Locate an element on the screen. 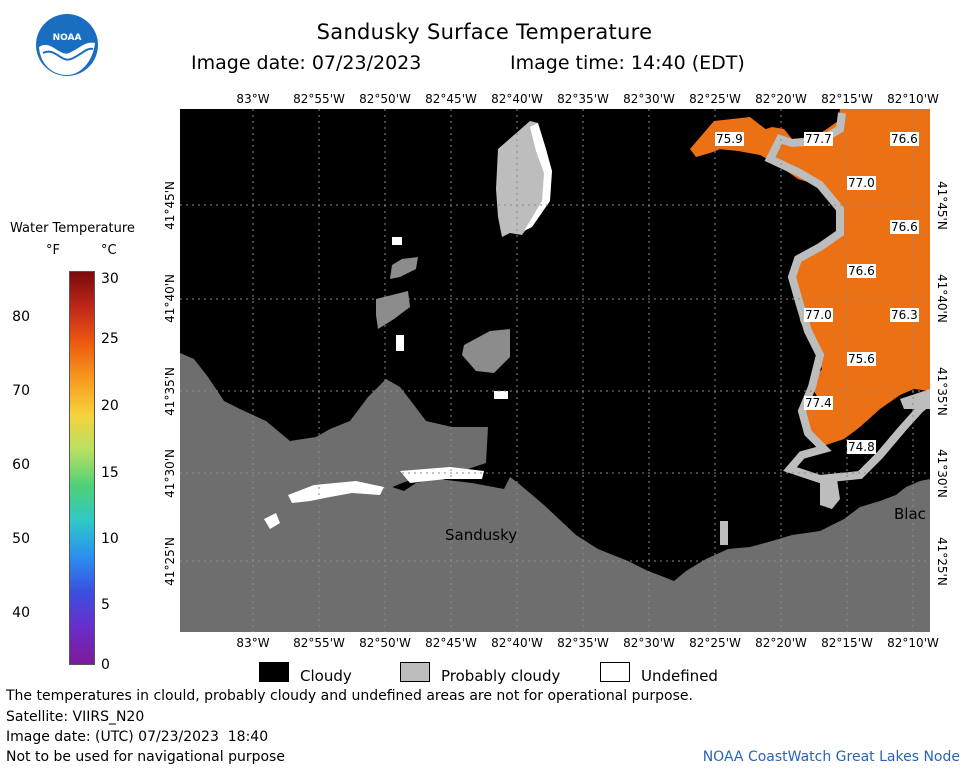  undefined-shore-strip is located at coordinates (336, 492).